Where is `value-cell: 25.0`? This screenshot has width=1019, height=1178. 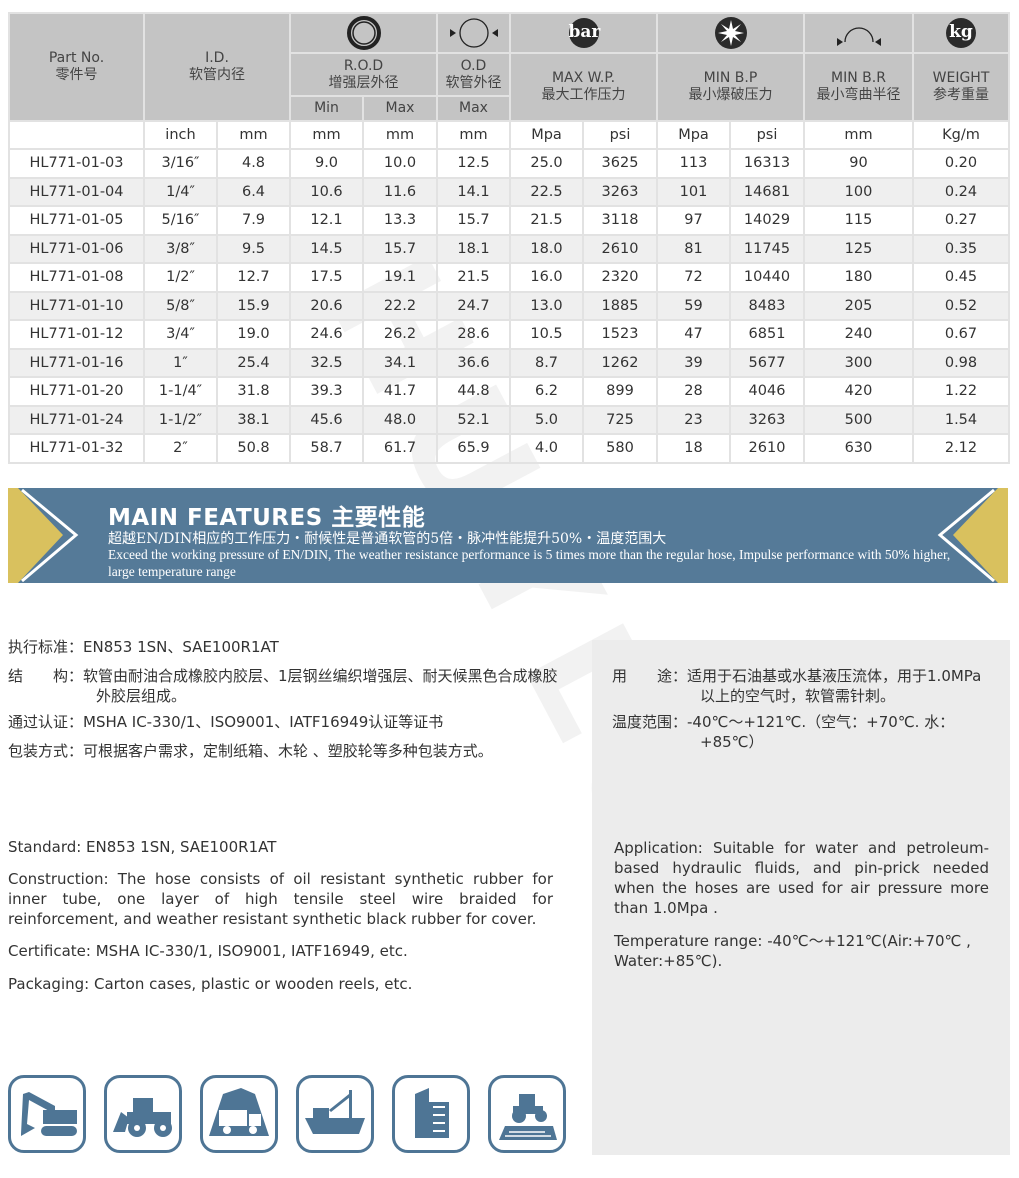
value-cell: 25.0 is located at coordinates (546, 163).